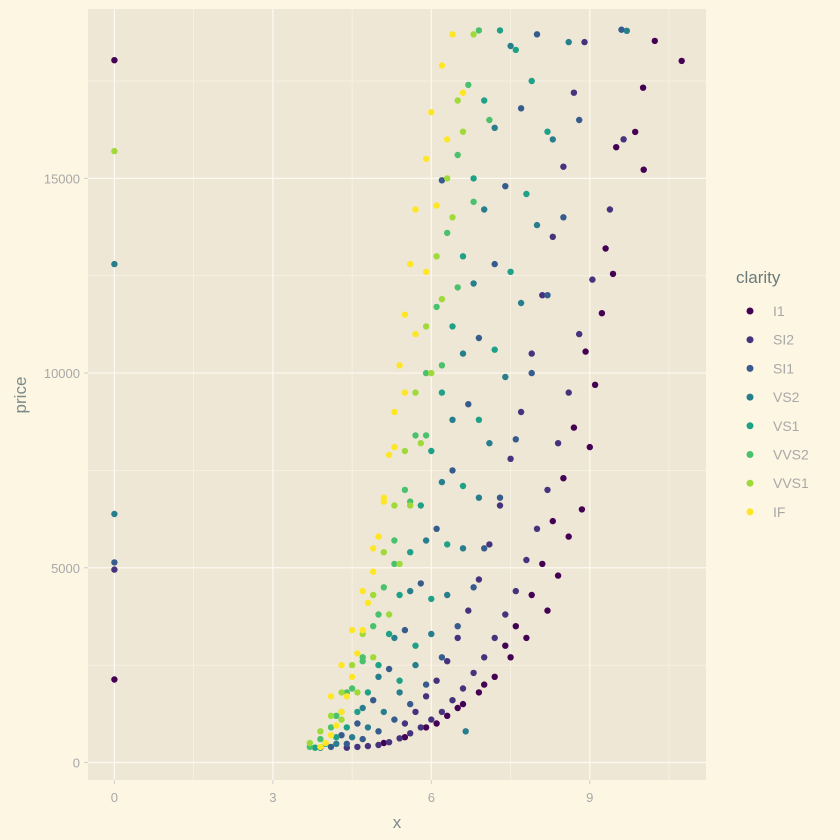 This screenshot has width=840, height=840. I want to click on x-tick-label: 3, so click(272, 797).